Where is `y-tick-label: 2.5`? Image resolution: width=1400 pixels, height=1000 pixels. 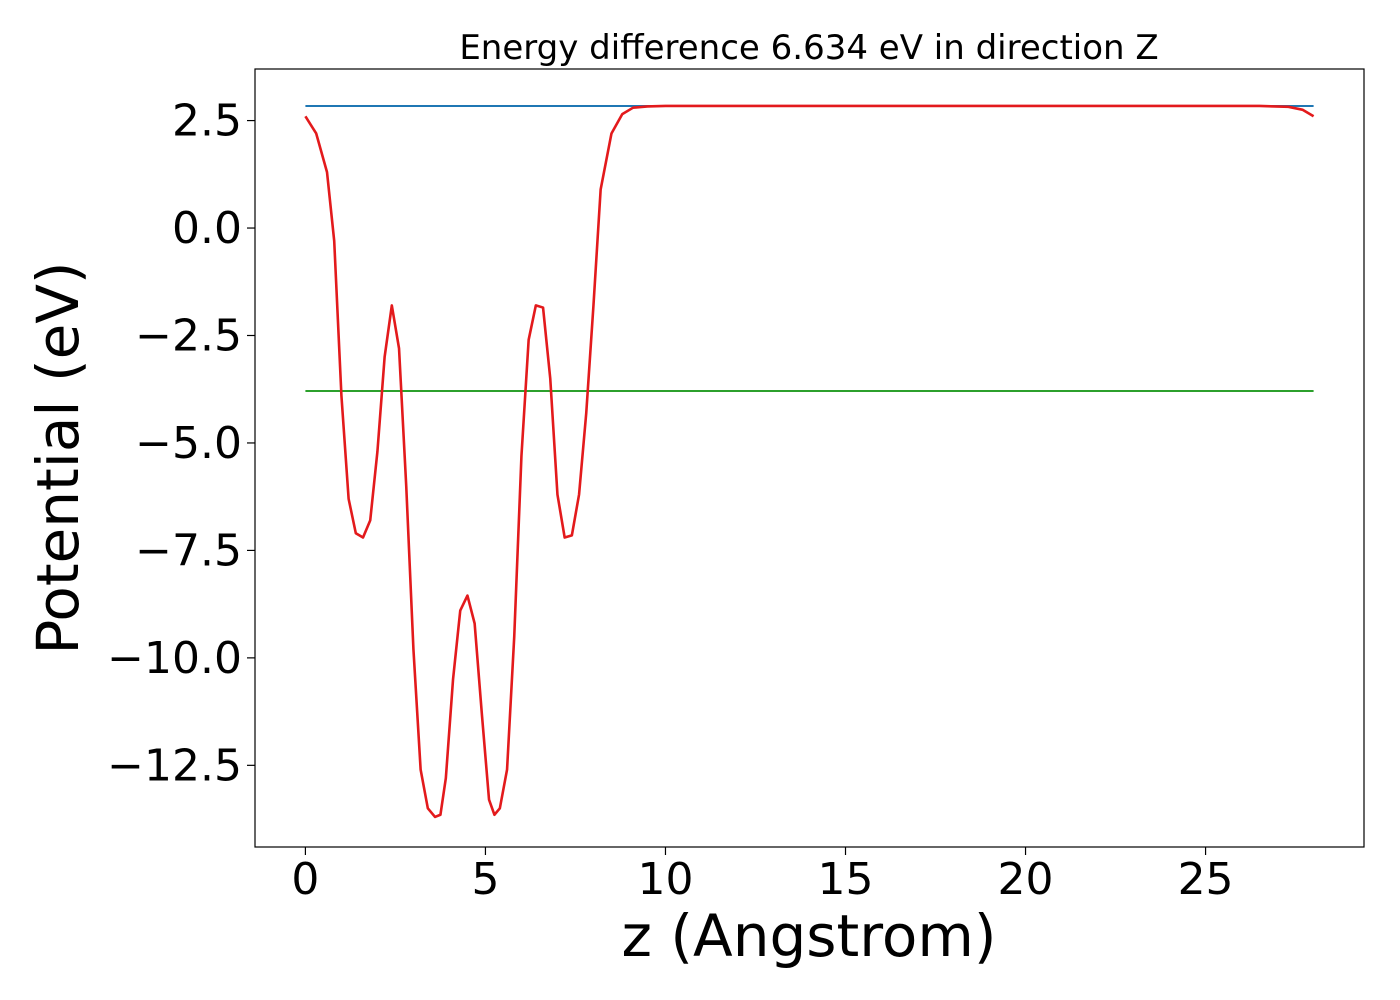
y-tick-label: 2.5 is located at coordinates (207, 121).